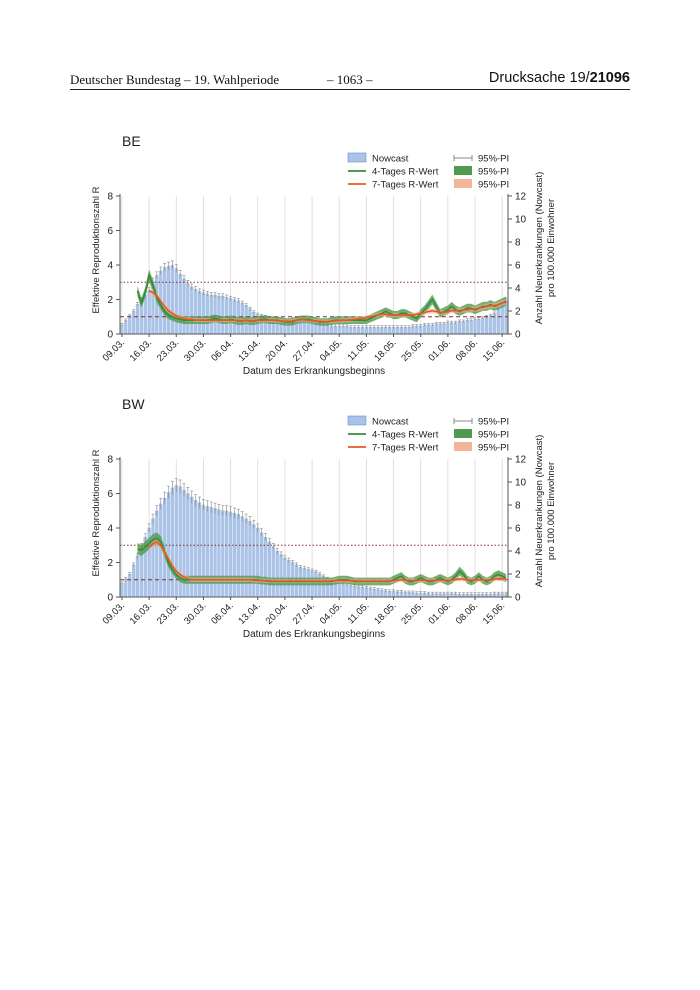 The height and width of the screenshot is (990, 700). Describe the element at coordinates (518, 552) in the screenshot. I see `y-right-tick-label: 4` at that location.